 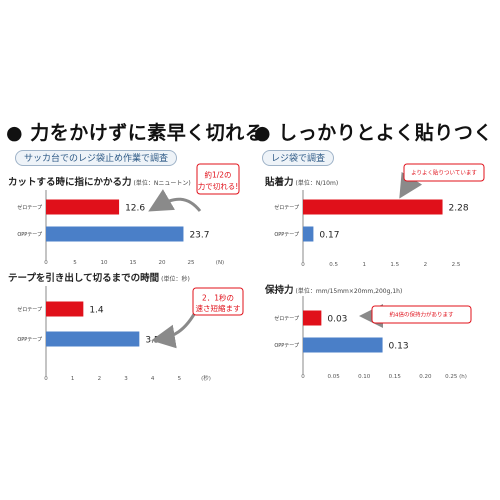 I want to click on chart-4-value-label: 0.13, so click(x=399, y=347).